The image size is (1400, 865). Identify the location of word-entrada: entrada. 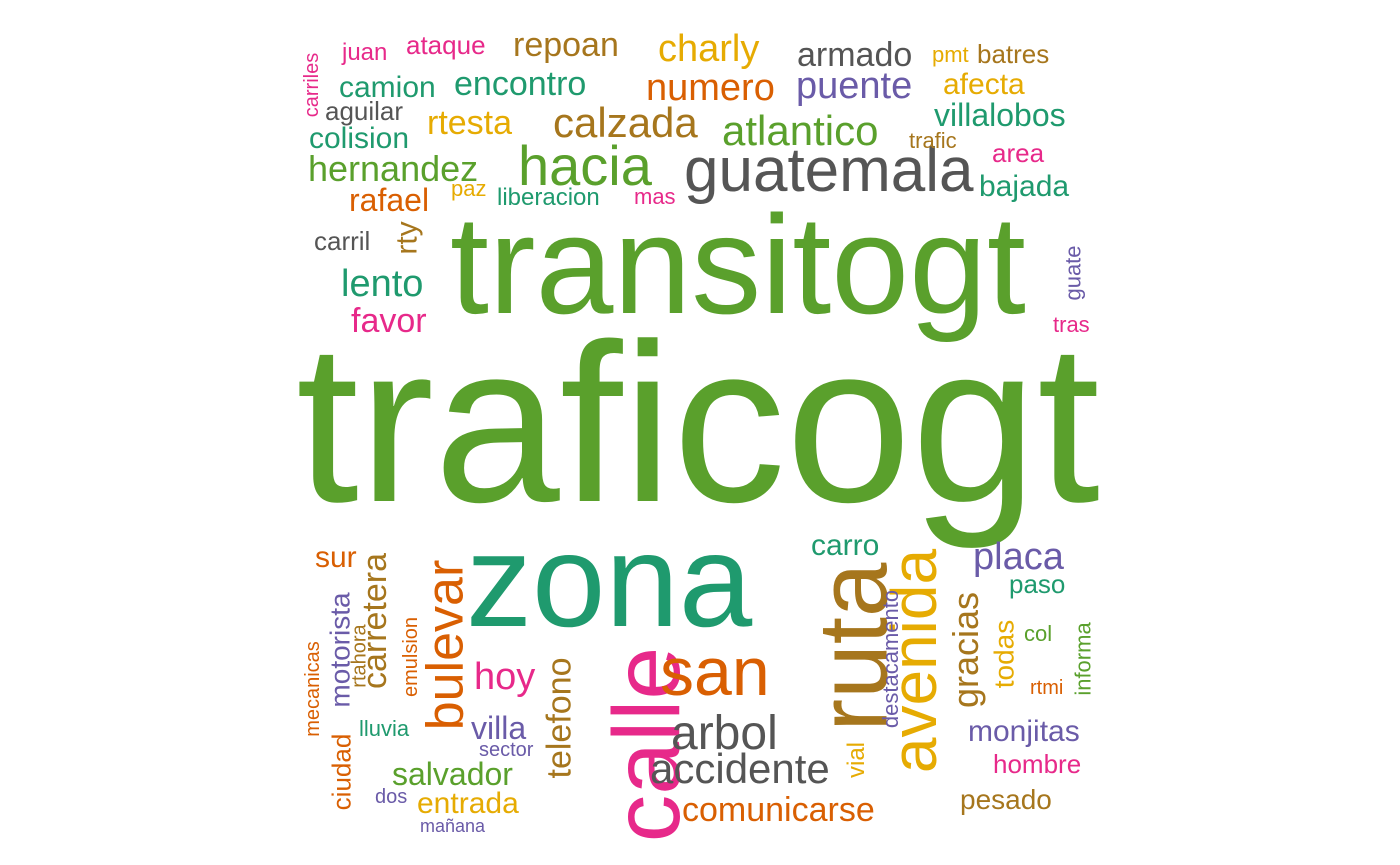
(468, 803).